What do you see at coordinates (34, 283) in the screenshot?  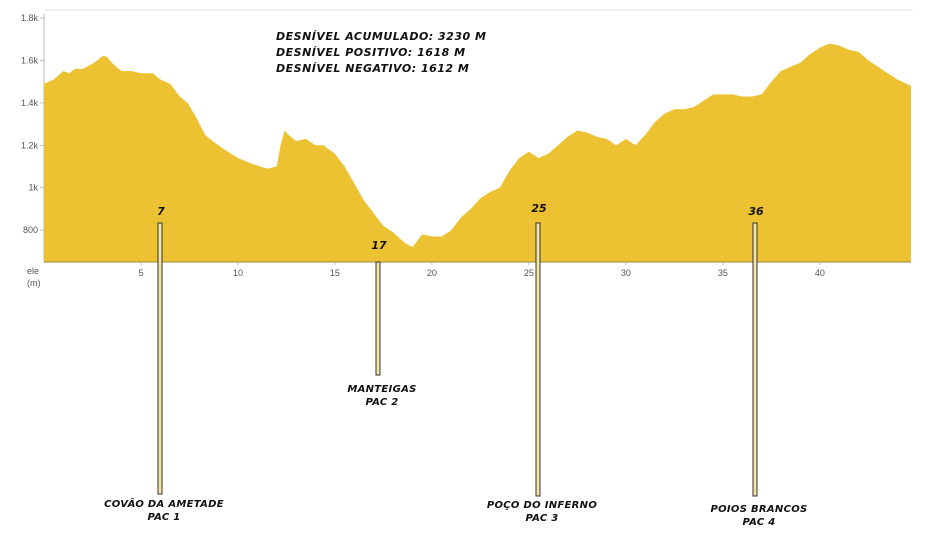 I see `y-axis-label-line: (m)` at bounding box center [34, 283].